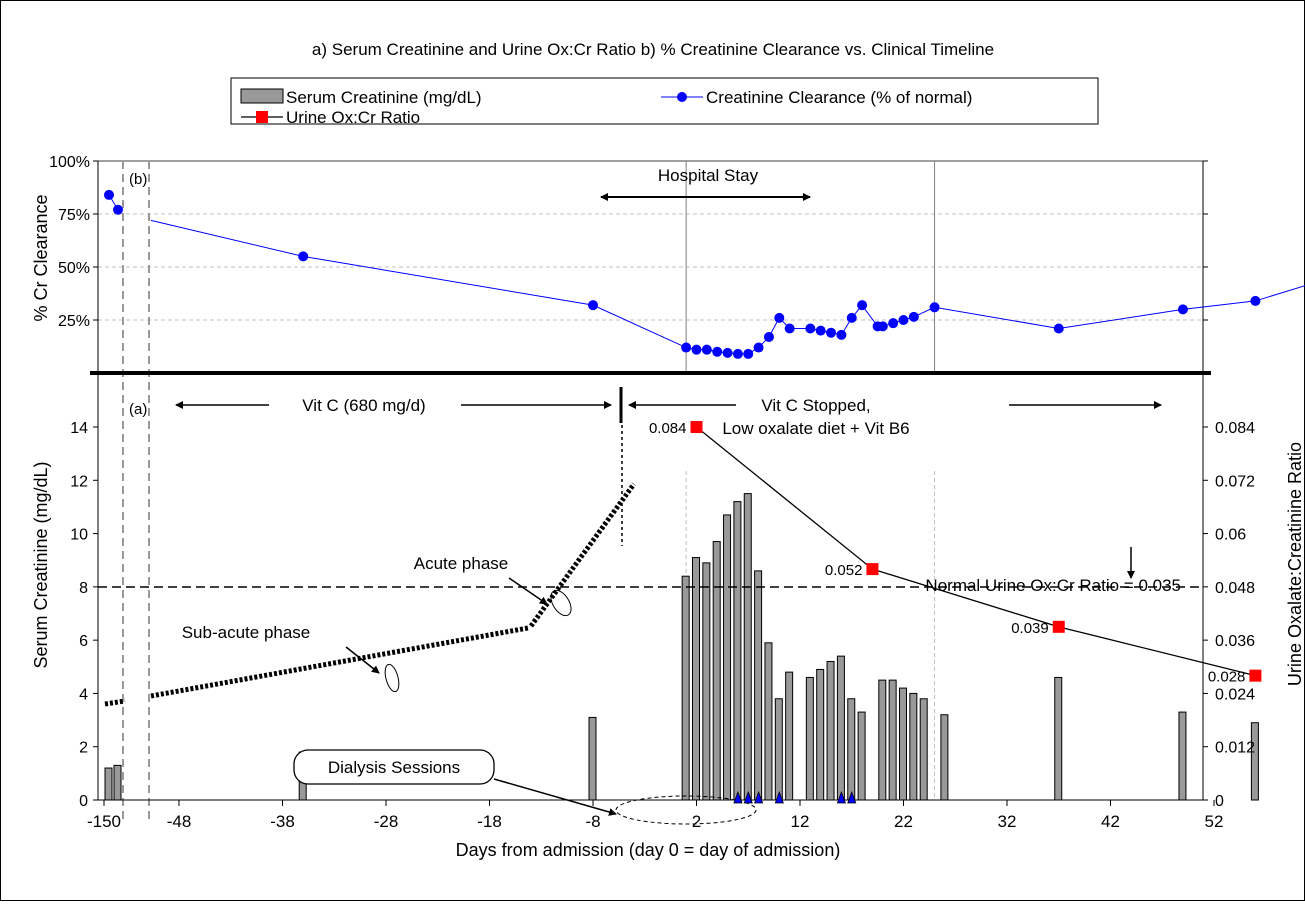 This screenshot has height=907, width=1305. Describe the element at coordinates (282, 821) in the screenshot. I see `x-tick-label: -38` at that location.